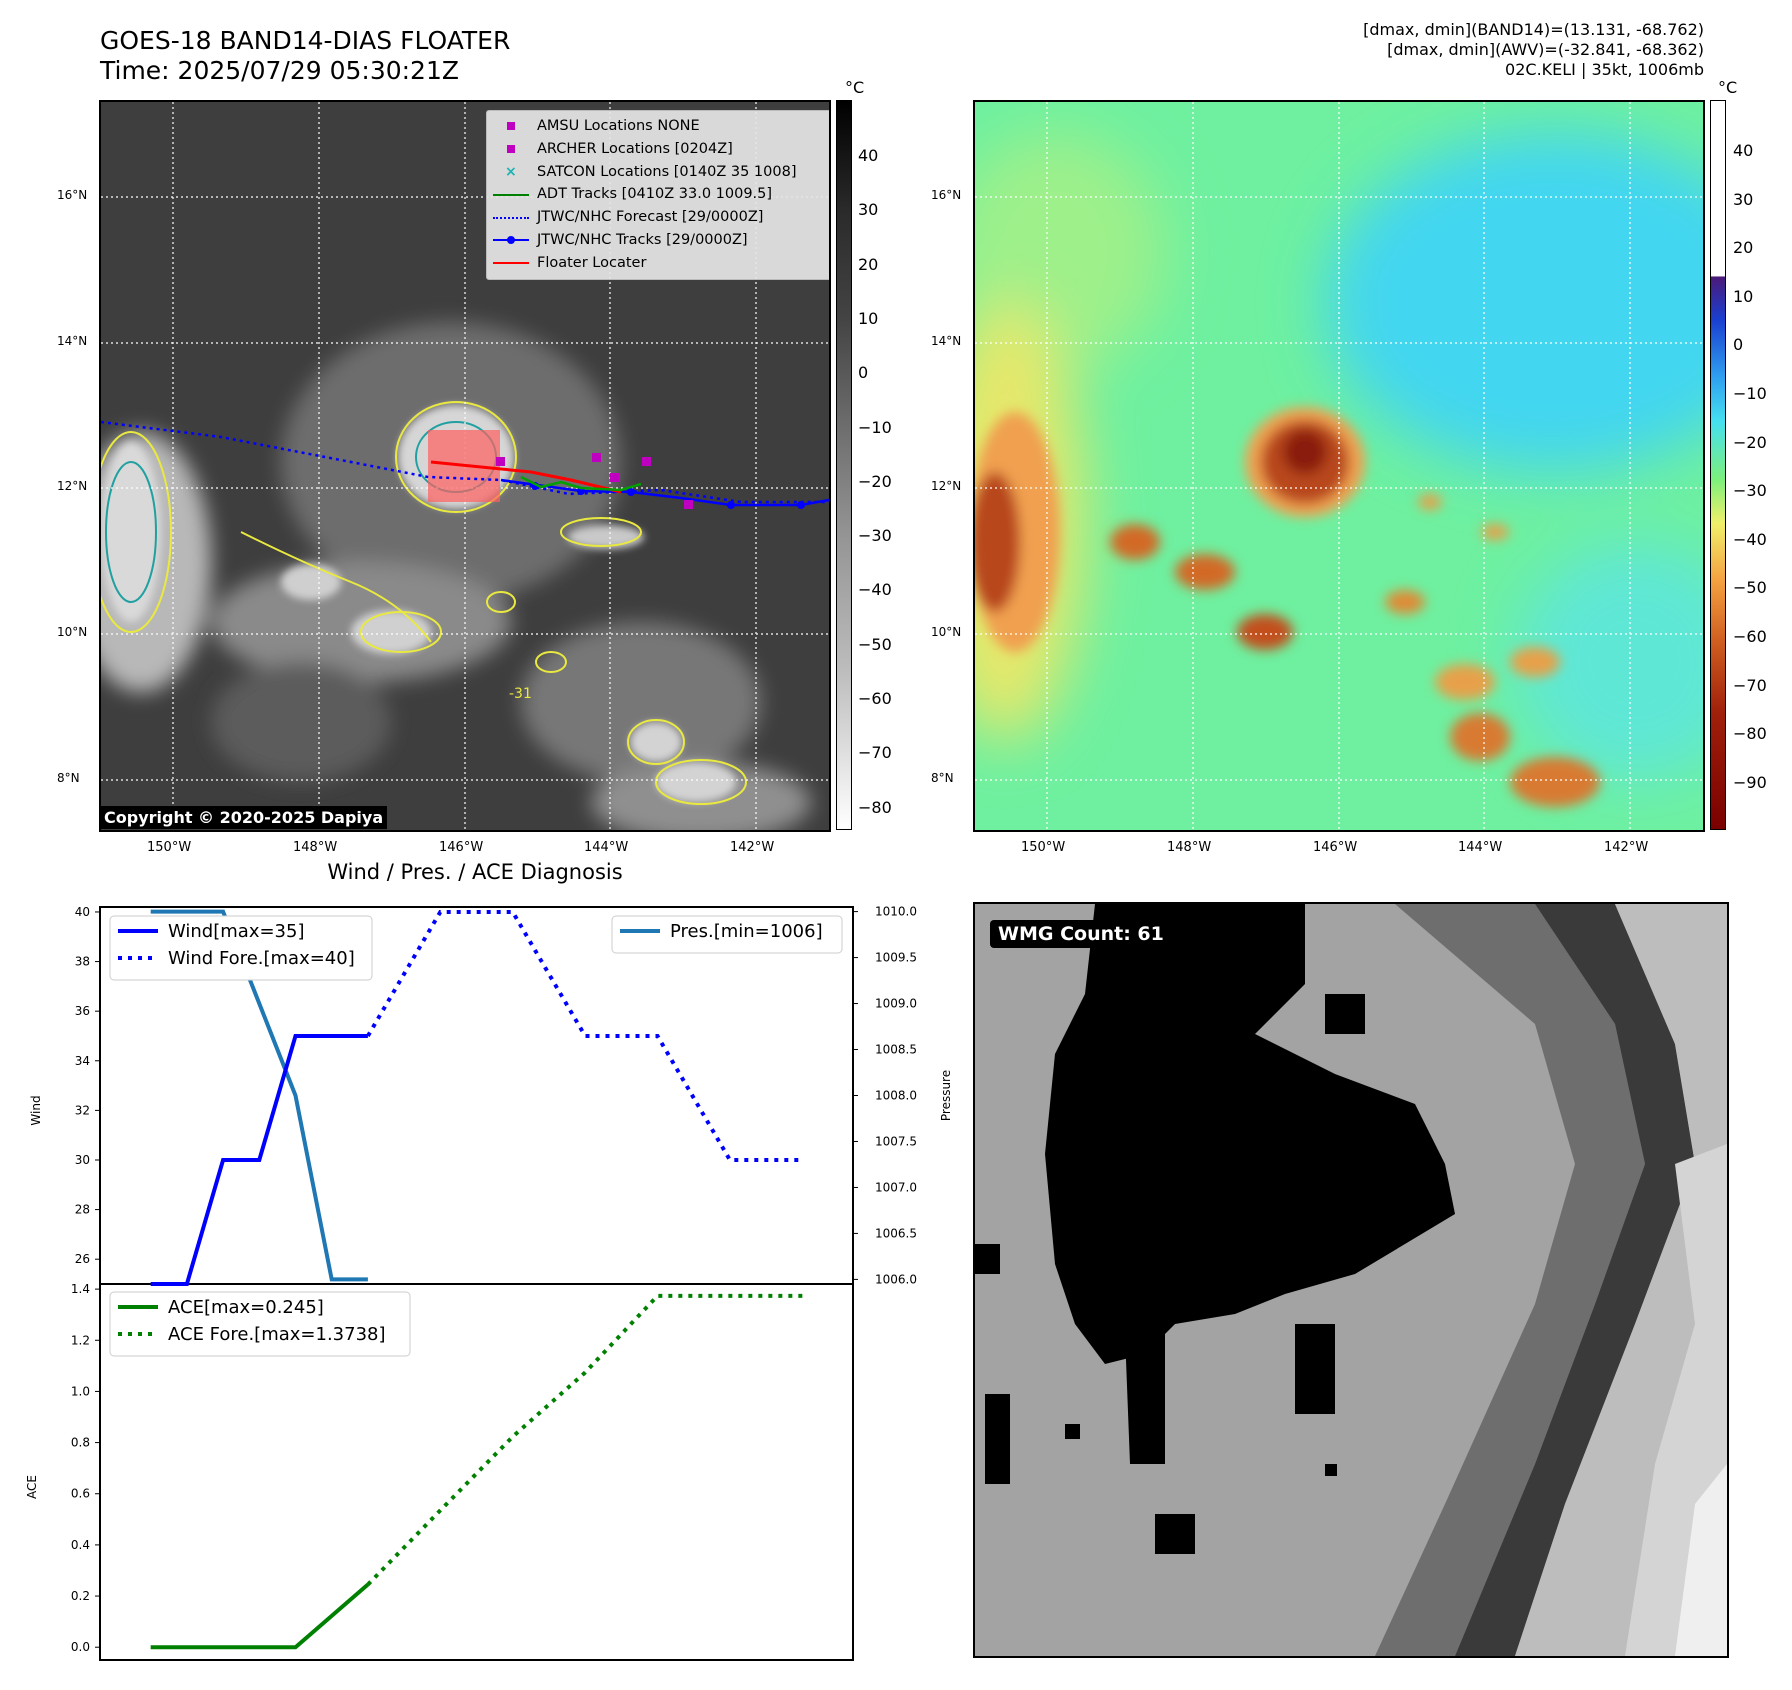 This screenshot has height=1690, width=1792. Describe the element at coordinates (80, 1443) in the screenshot. I see `ace-tick-label: 0.8` at that location.